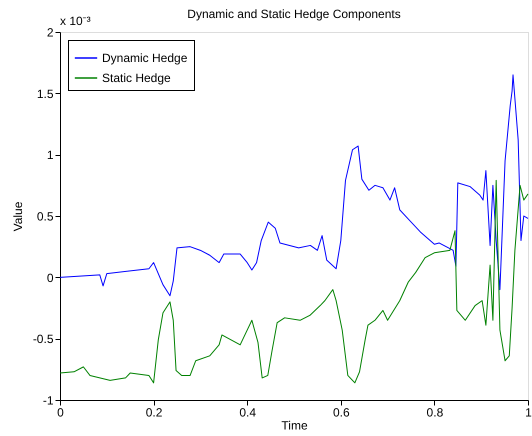 This screenshot has width=532, height=436. What do you see at coordinates (45, 93) in the screenshot?
I see `y-tick-label: 1.5` at bounding box center [45, 93].